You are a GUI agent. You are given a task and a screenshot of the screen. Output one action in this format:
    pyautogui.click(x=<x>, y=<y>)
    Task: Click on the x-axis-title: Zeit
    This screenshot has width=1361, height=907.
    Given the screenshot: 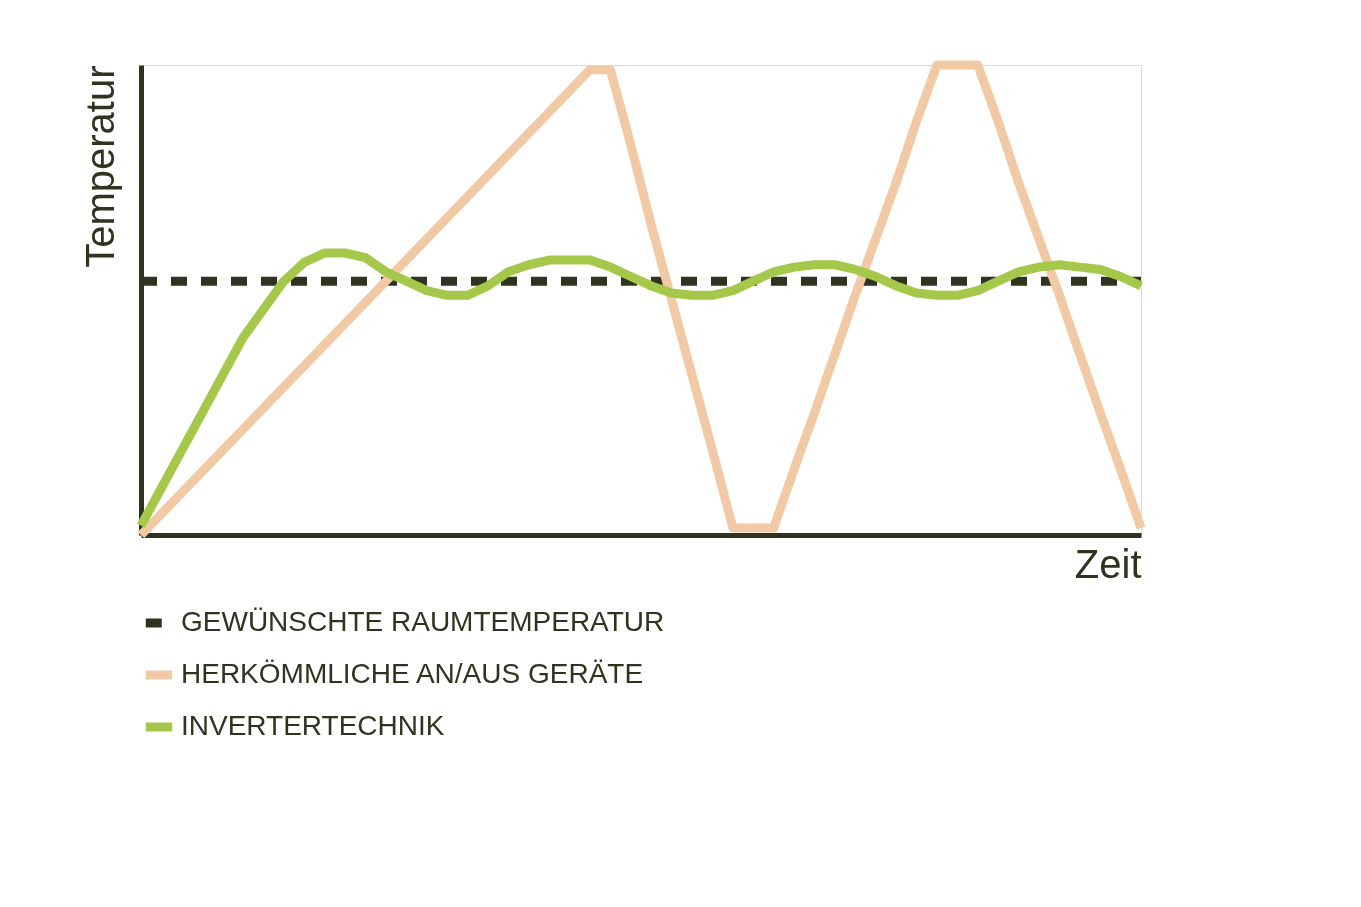 What is the action you would take?
    pyautogui.click(x=1108, y=563)
    